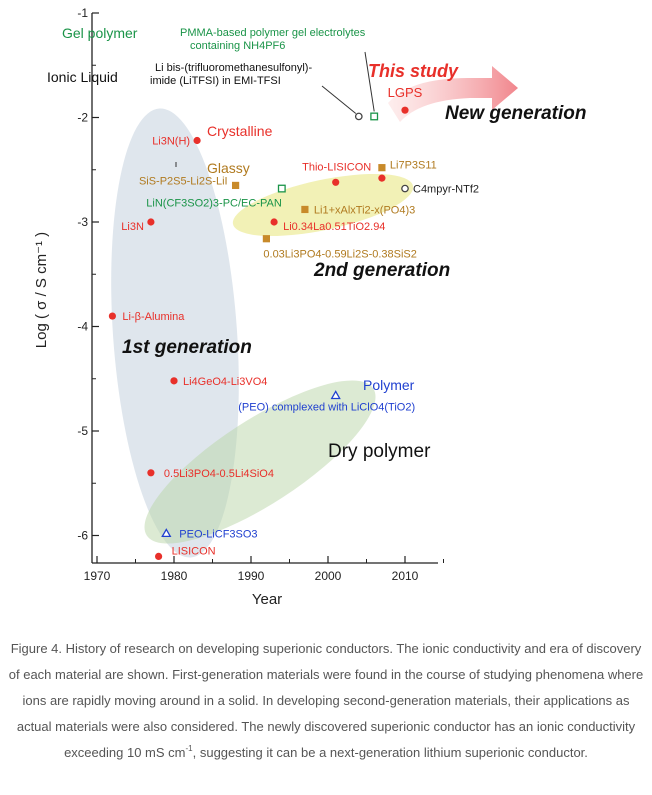  What do you see at coordinates (153, 317) in the screenshot?
I see `point-label-li-alumina: Li-β-Alumina` at bounding box center [153, 317].